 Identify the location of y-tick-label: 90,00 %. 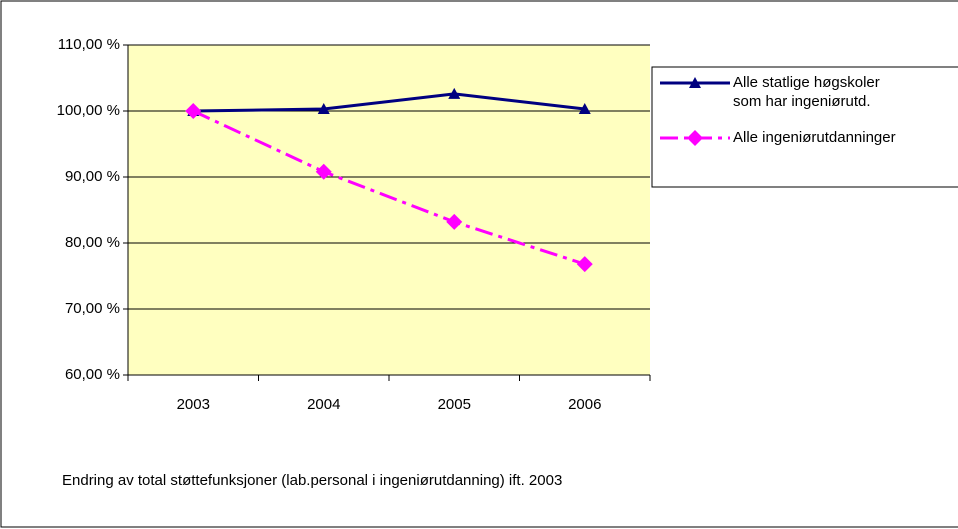
(92, 176).